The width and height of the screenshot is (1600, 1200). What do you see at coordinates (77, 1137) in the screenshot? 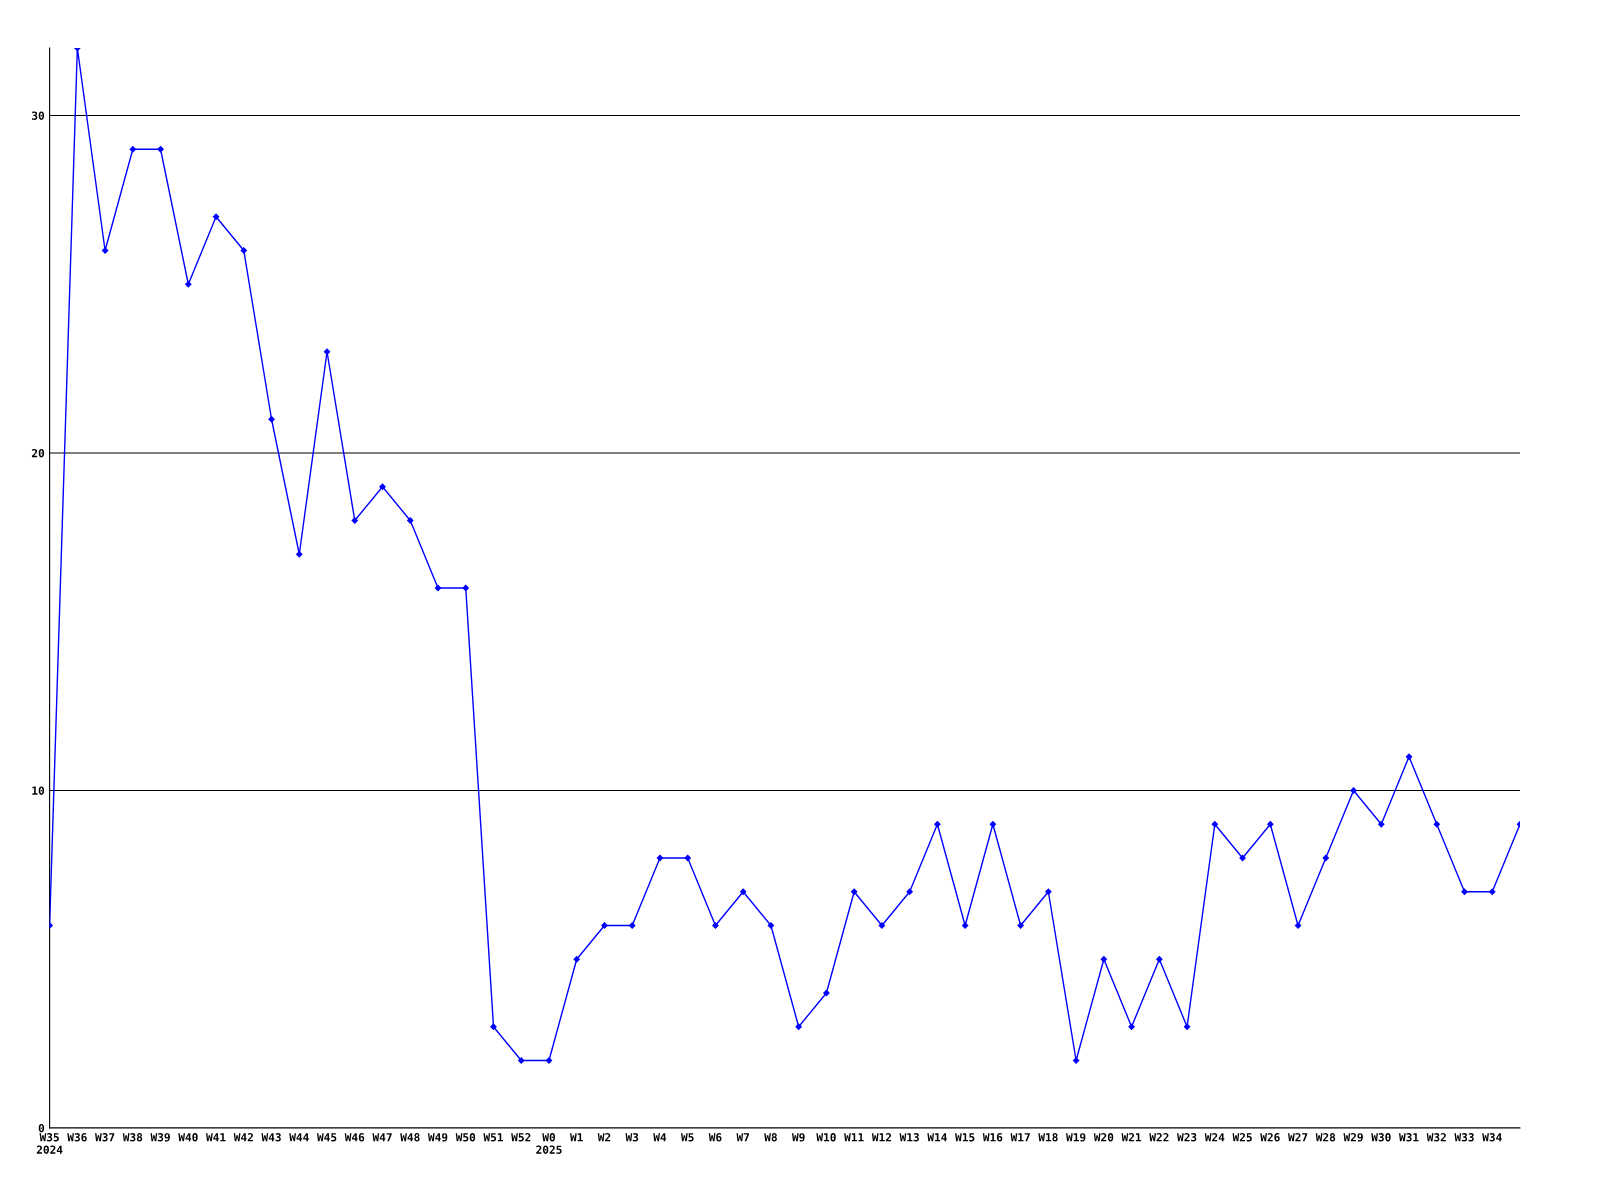
I see `x-tick-label: W36` at bounding box center [77, 1137].